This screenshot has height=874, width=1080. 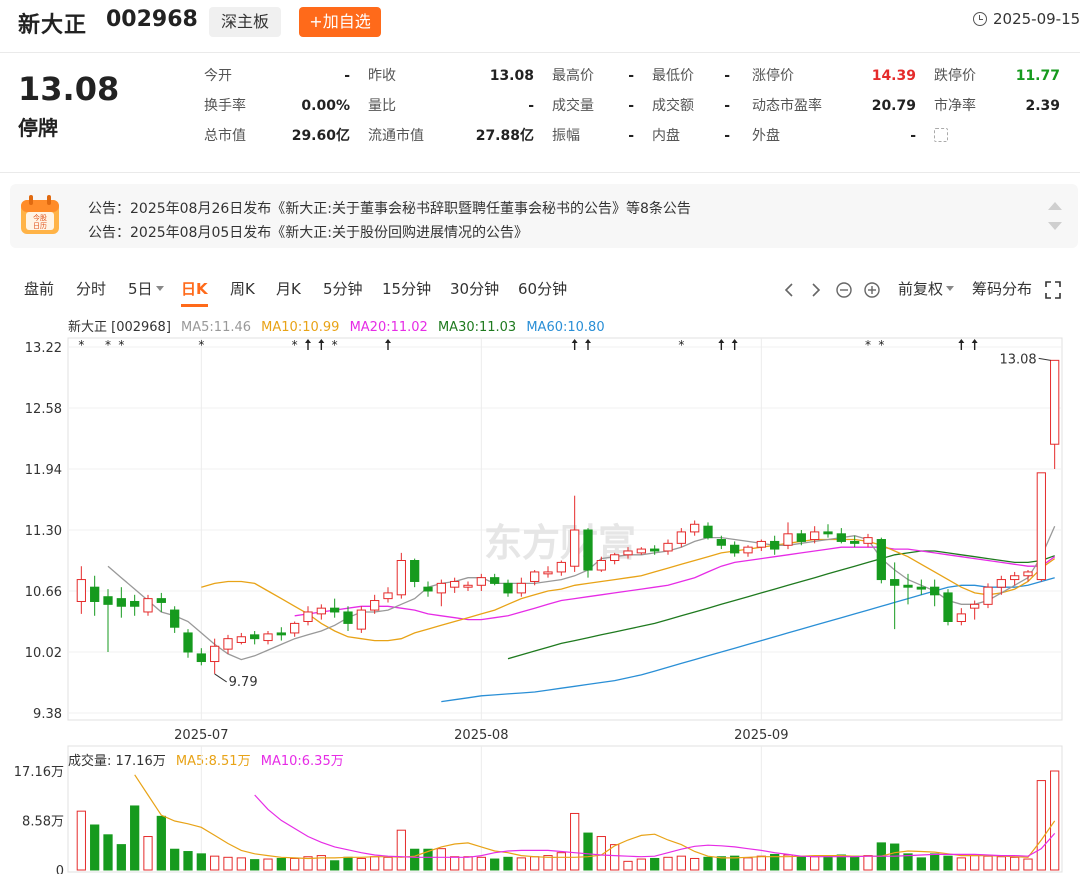 I want to click on legend-ma60: MA60:10.80, so click(x=565, y=327).